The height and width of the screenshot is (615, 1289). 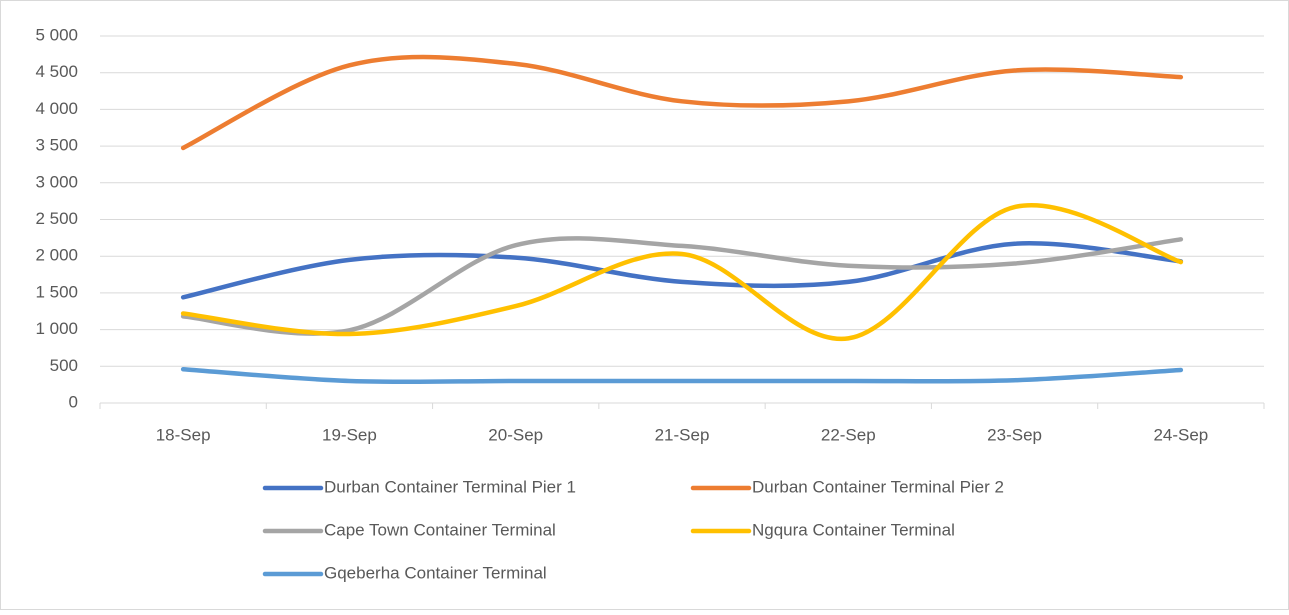 I want to click on y-tick-label: 1 500, so click(x=56, y=291).